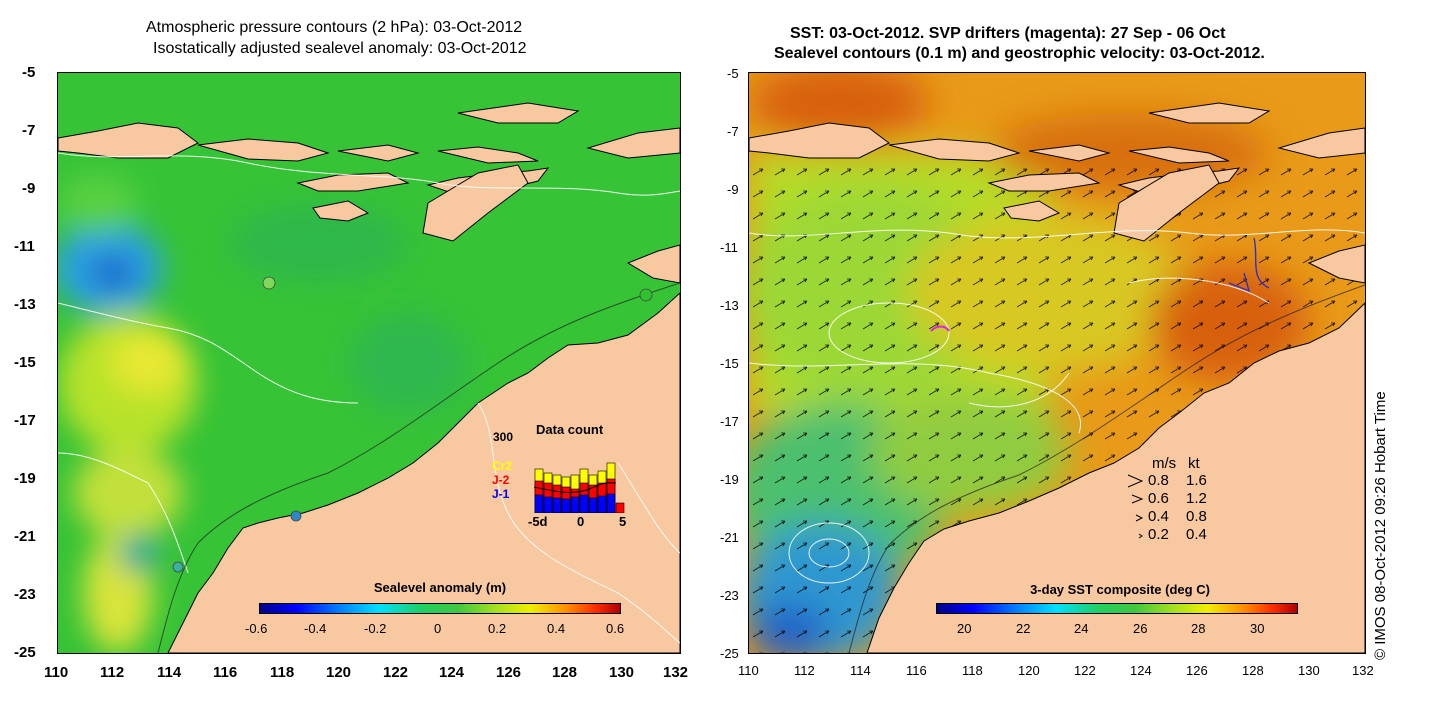 The image size is (1440, 720). What do you see at coordinates (25, 652) in the screenshot?
I see `left-y-tick: -25` at bounding box center [25, 652].